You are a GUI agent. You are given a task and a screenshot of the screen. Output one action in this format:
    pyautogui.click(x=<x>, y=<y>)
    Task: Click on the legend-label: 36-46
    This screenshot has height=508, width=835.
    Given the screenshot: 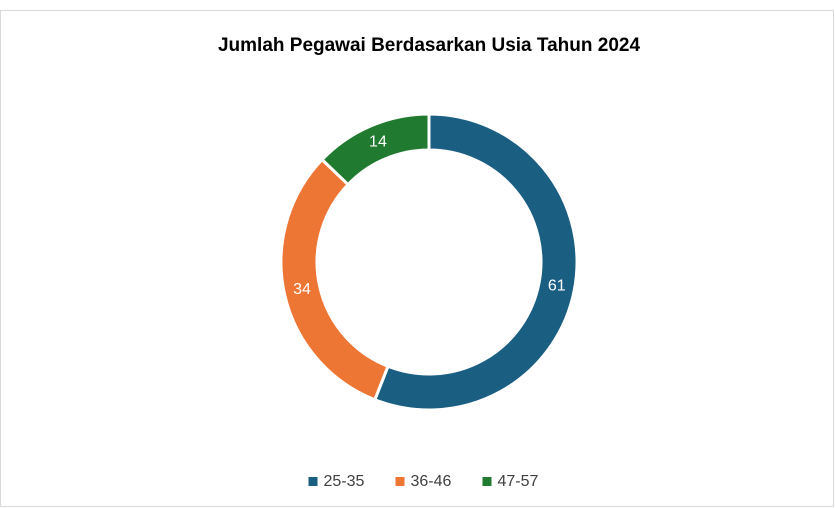 What is the action you would take?
    pyautogui.click(x=431, y=481)
    